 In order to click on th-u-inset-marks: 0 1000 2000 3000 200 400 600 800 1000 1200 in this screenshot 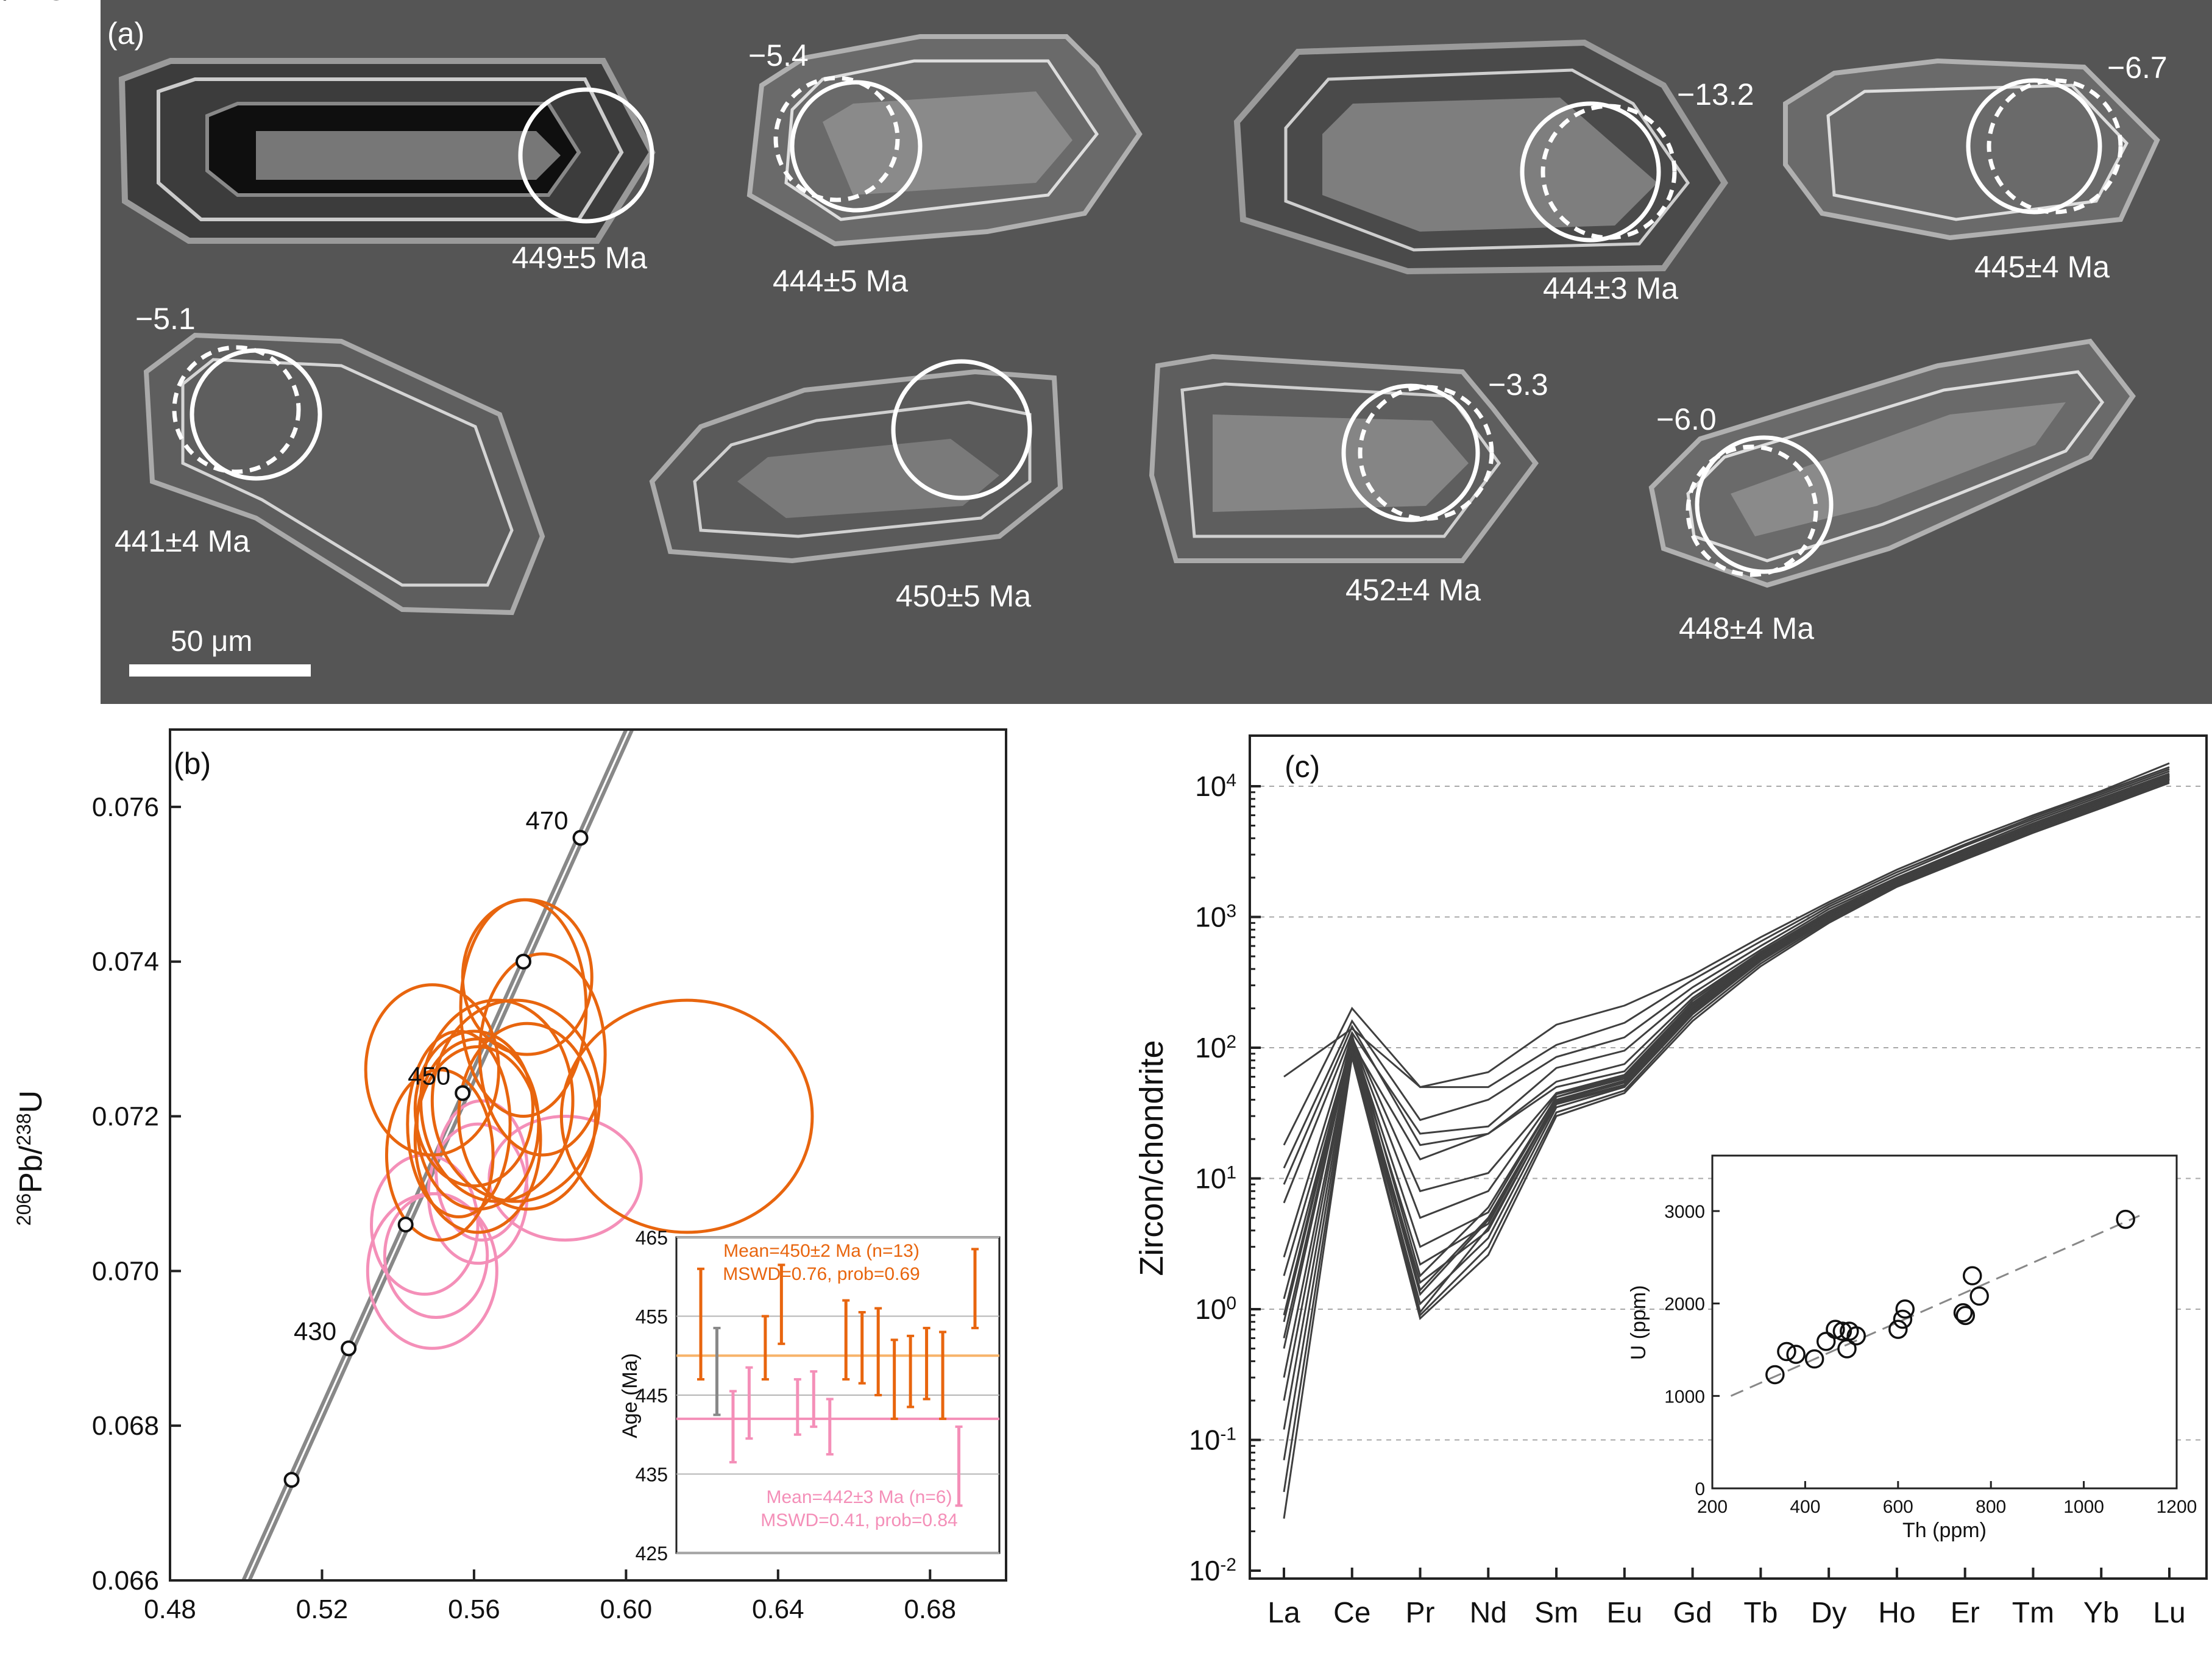, I will do `click(1930, 1359)`.